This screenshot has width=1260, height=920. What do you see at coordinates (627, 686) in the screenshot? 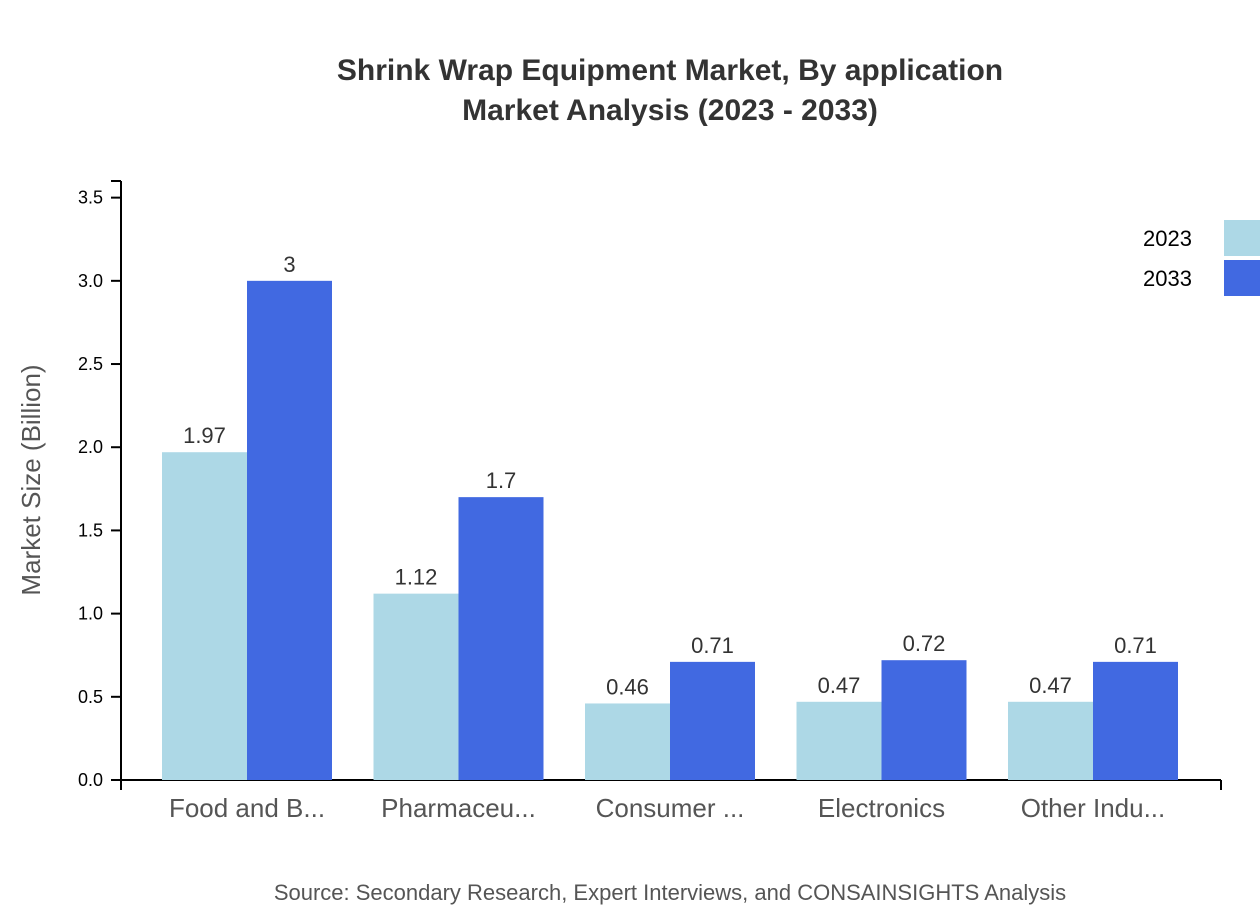
I see `data-label: 0.46` at bounding box center [627, 686].